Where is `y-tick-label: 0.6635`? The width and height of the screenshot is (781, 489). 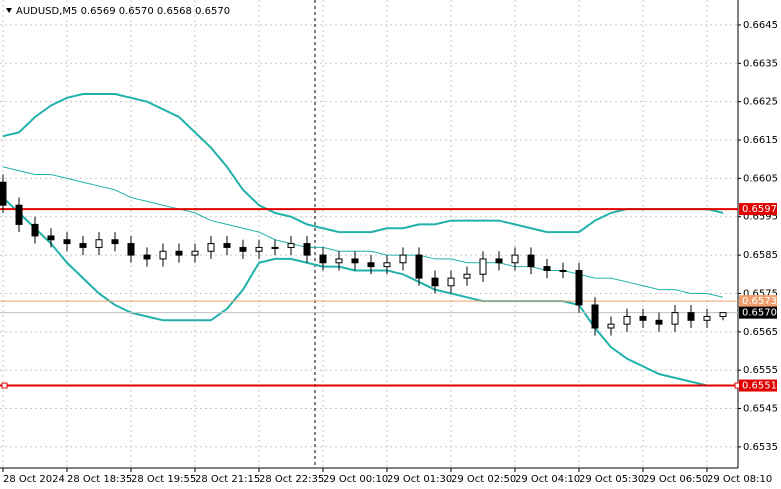 y-tick-label: 0.6635 is located at coordinates (760, 63).